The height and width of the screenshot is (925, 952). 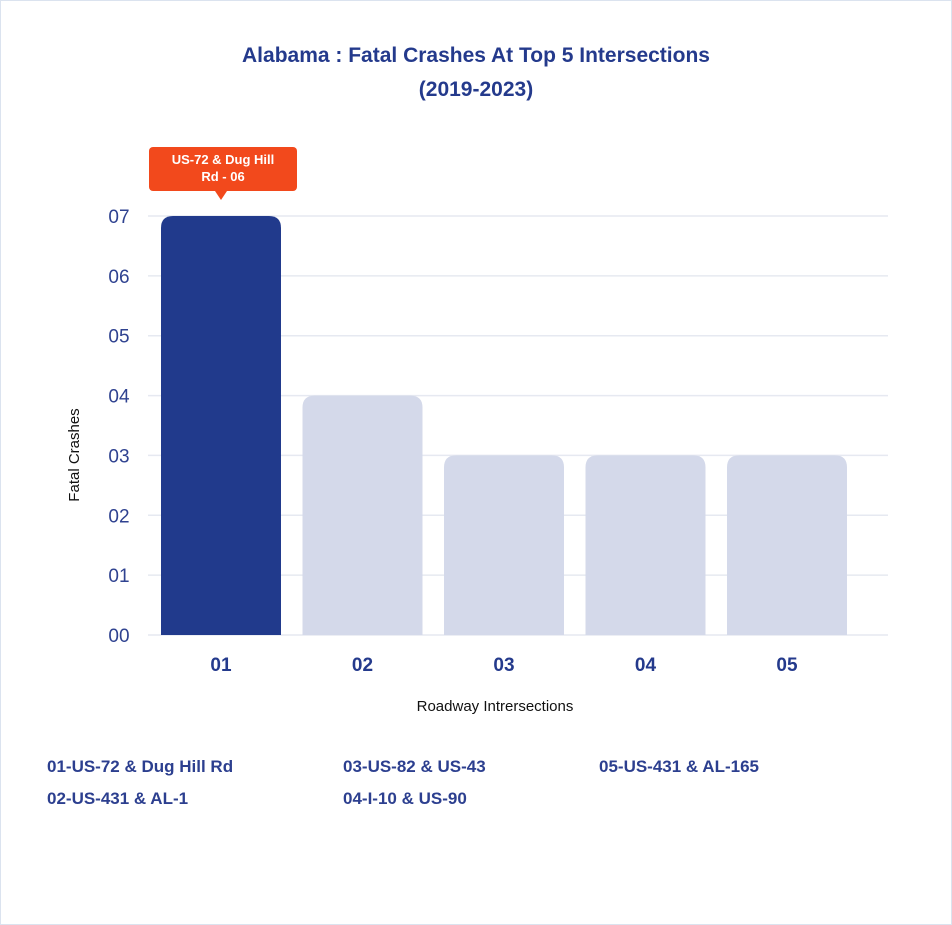 What do you see at coordinates (221, 665) in the screenshot?
I see `x-tick-label: 01` at bounding box center [221, 665].